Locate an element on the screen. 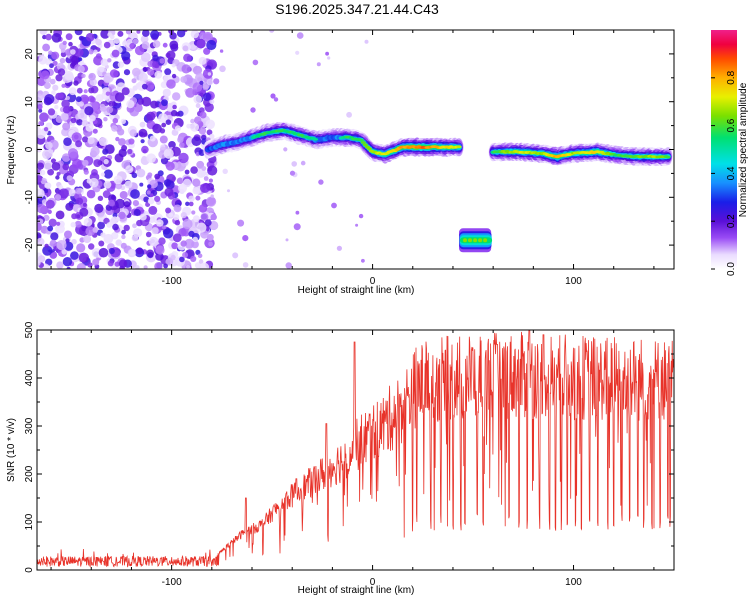 This screenshot has width=750, height=600. colorbar-tick-label: 0.6 is located at coordinates (731, 125).